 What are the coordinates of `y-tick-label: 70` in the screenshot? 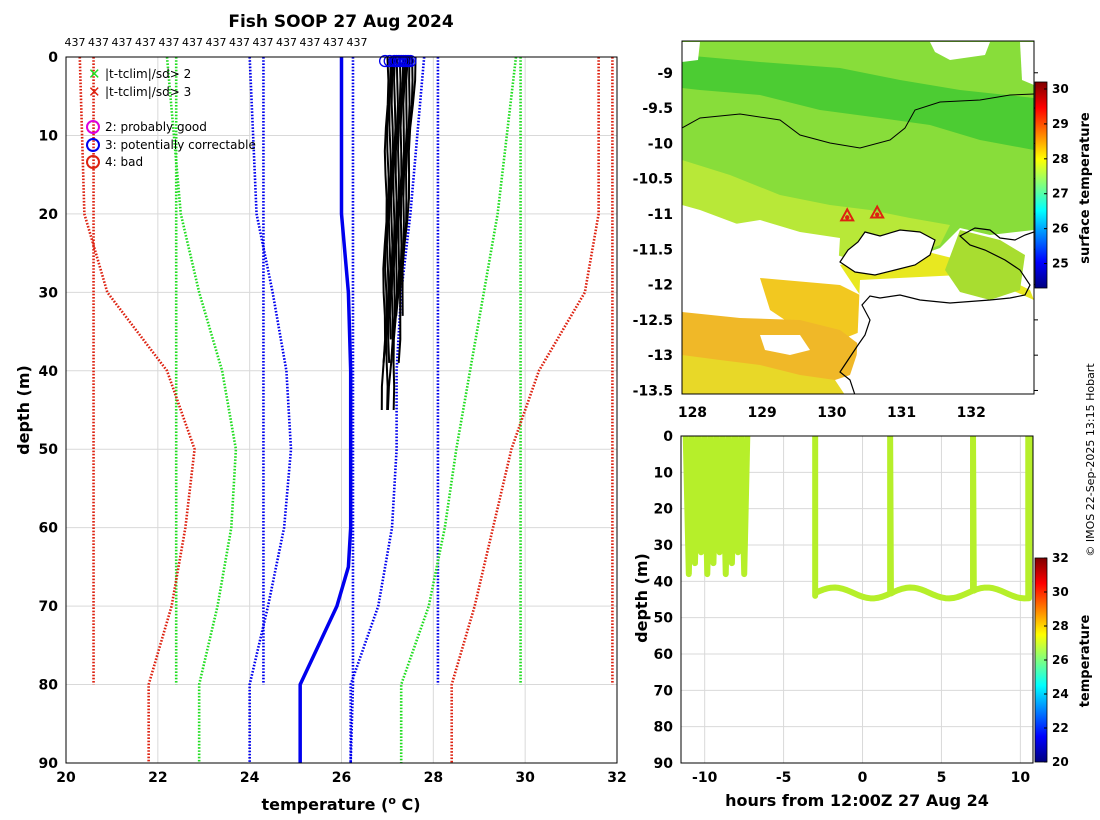 It's located at (49, 607).